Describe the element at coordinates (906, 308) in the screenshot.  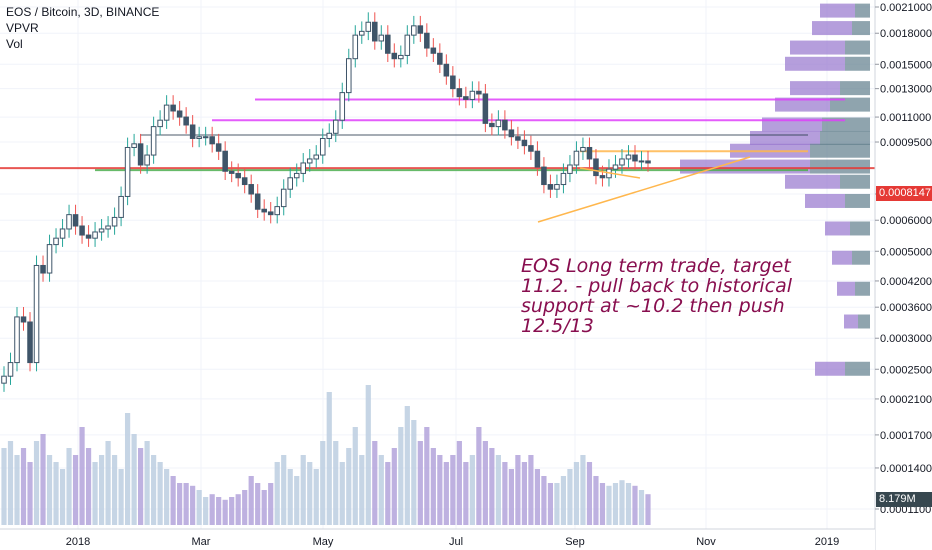
I see `y-tick-label: 0.0003600` at that location.